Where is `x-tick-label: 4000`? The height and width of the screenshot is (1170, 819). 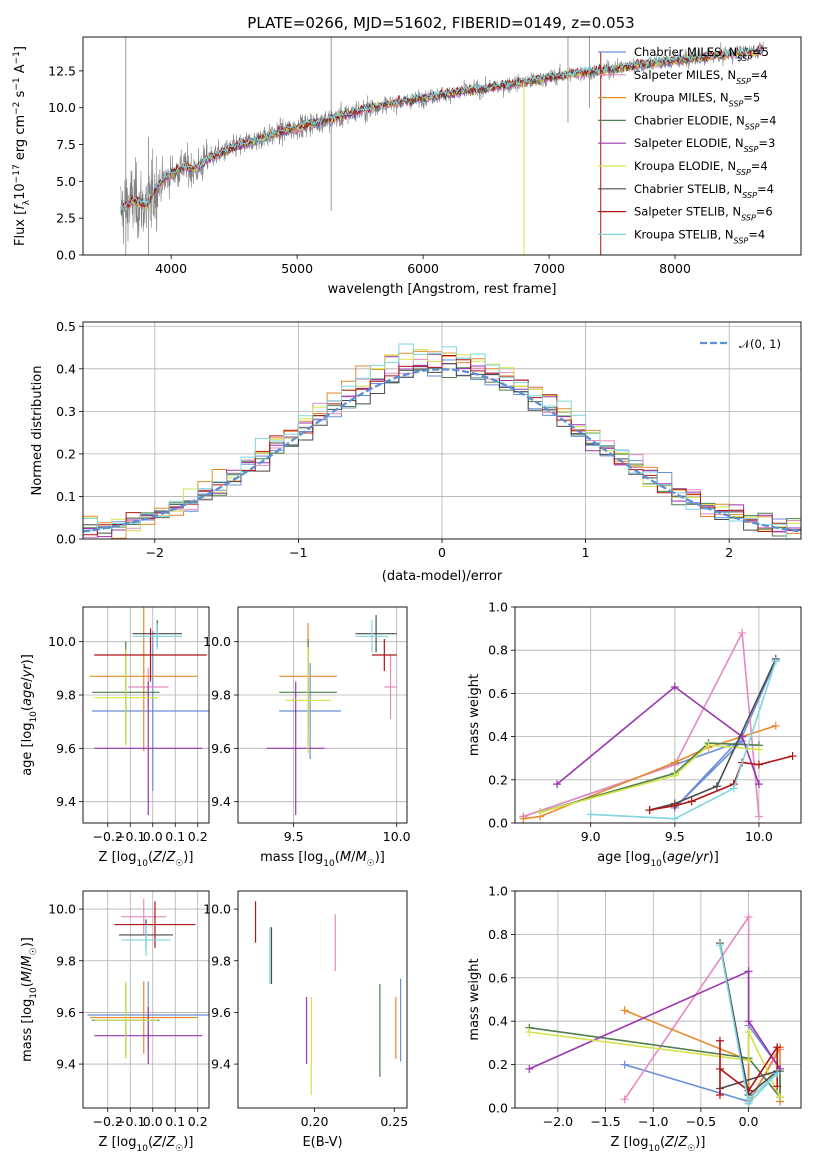 x-tick-label: 4000 is located at coordinates (171, 268).